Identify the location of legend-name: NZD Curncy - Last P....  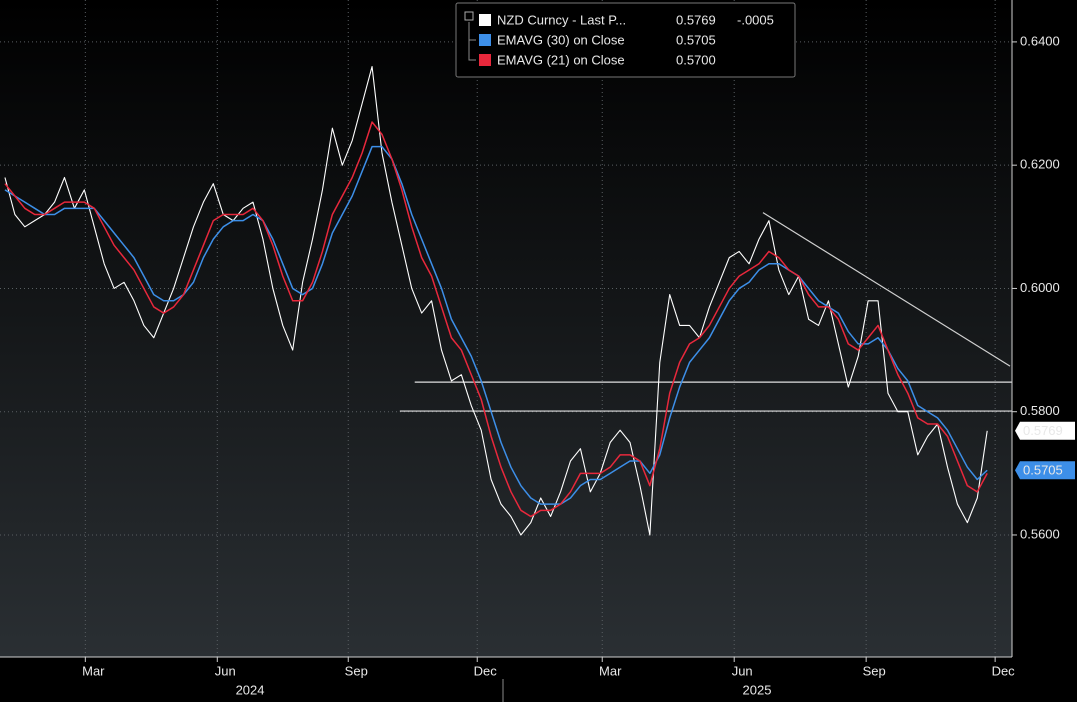
(561, 19).